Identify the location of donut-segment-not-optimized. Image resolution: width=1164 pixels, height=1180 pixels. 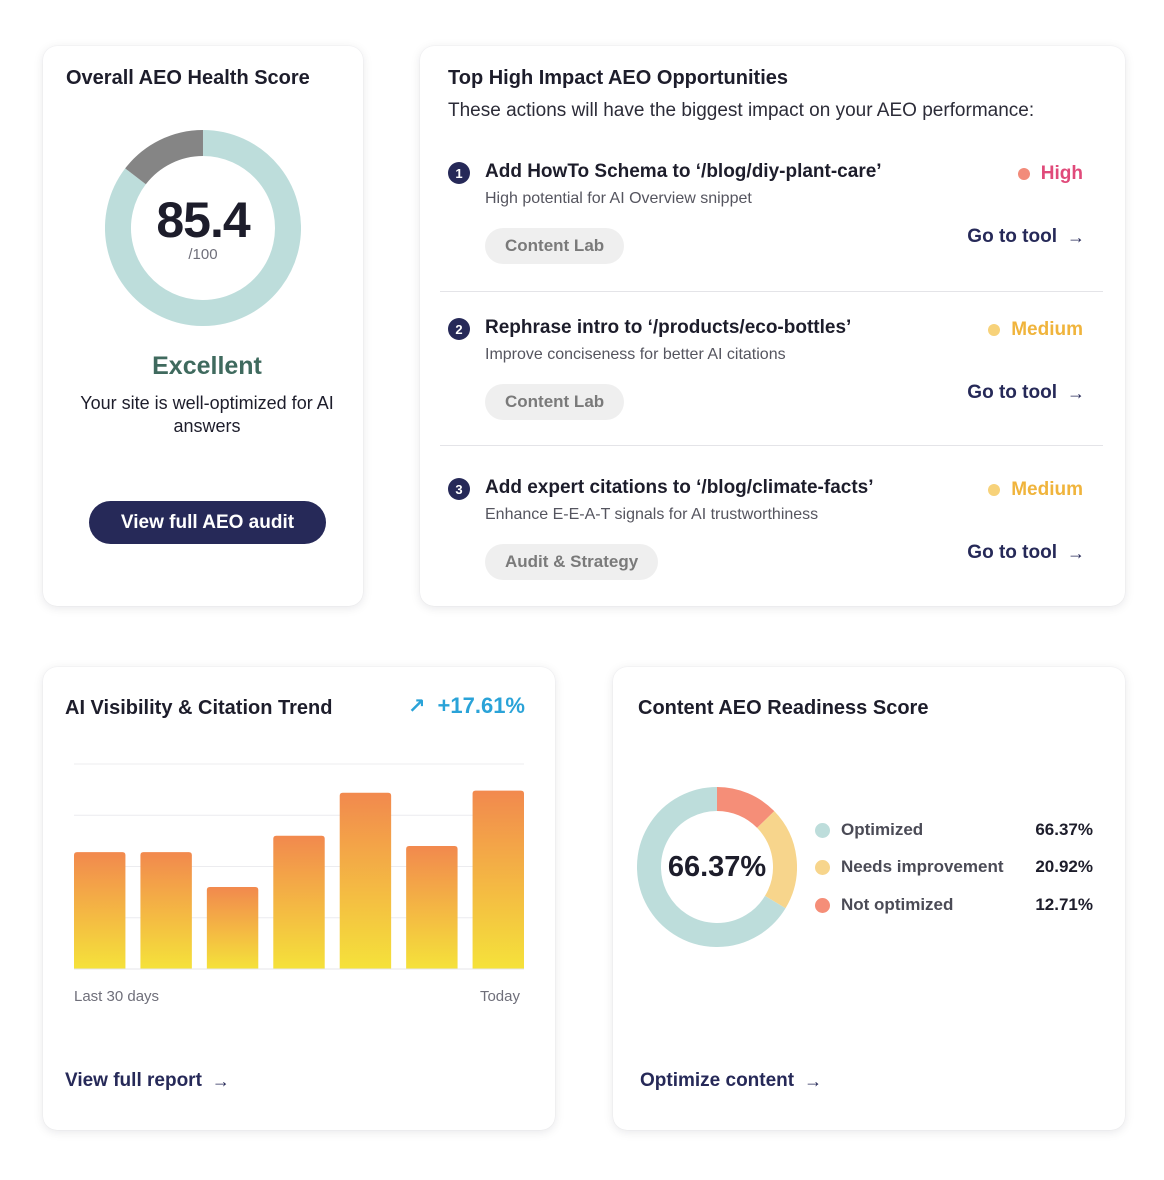
(745, 808).